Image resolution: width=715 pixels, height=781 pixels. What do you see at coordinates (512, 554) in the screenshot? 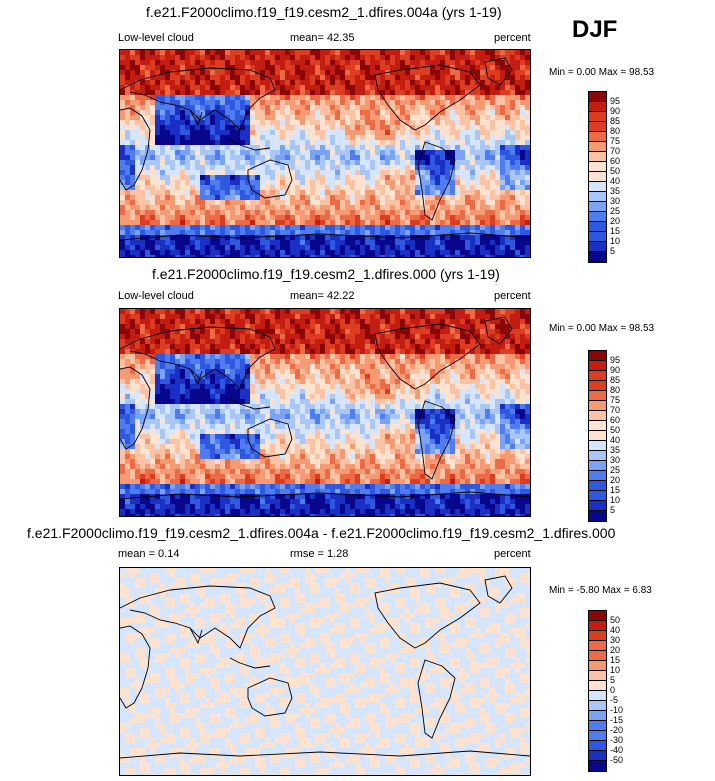
I see `panel3-units-label: percent` at bounding box center [512, 554].